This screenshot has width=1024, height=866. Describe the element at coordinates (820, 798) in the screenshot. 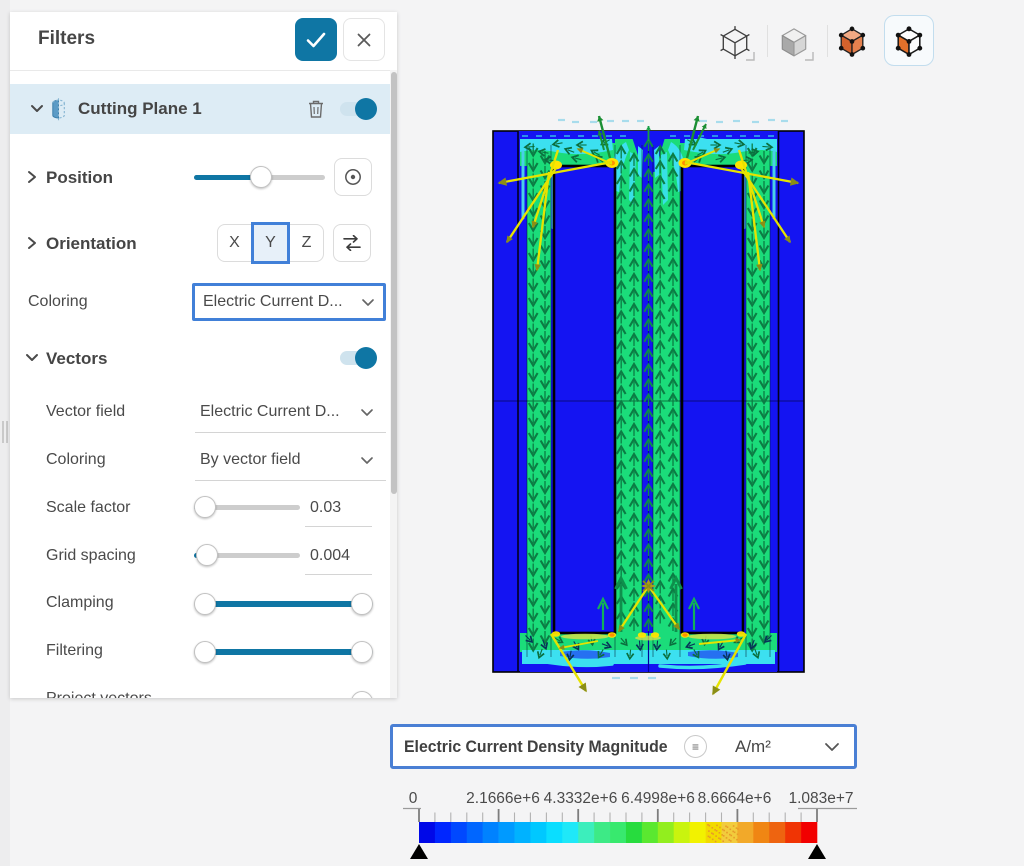

I see `svg-text: 1.083e+7` at that location.